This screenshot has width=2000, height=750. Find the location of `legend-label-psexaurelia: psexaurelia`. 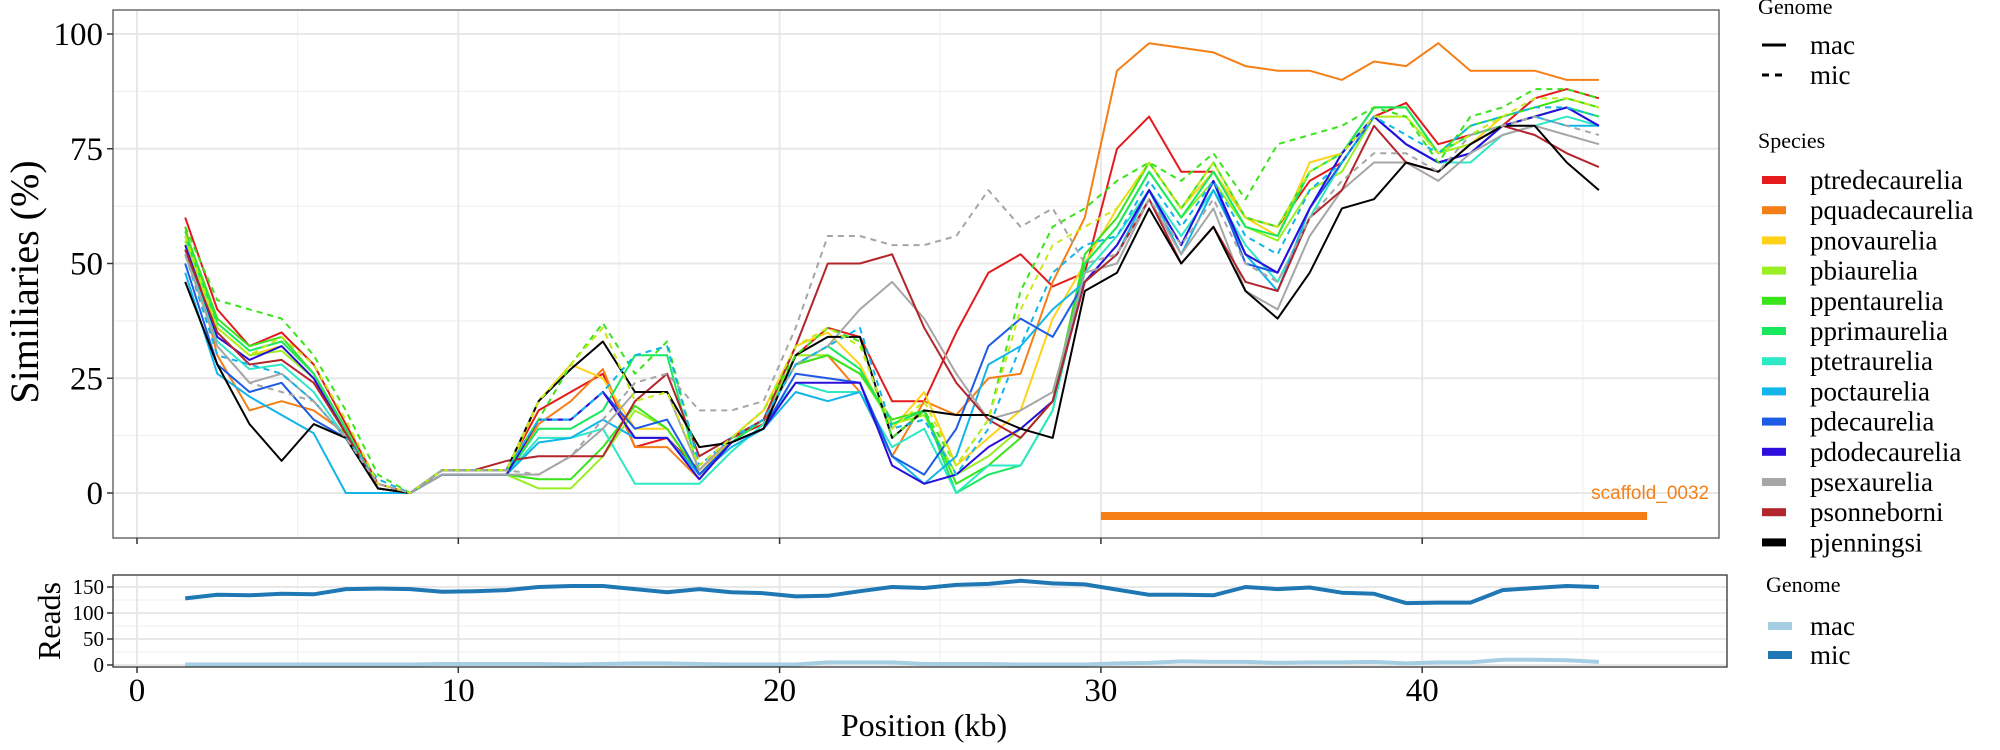

legend-label-psexaurelia: psexaurelia is located at coordinates (1871, 482).